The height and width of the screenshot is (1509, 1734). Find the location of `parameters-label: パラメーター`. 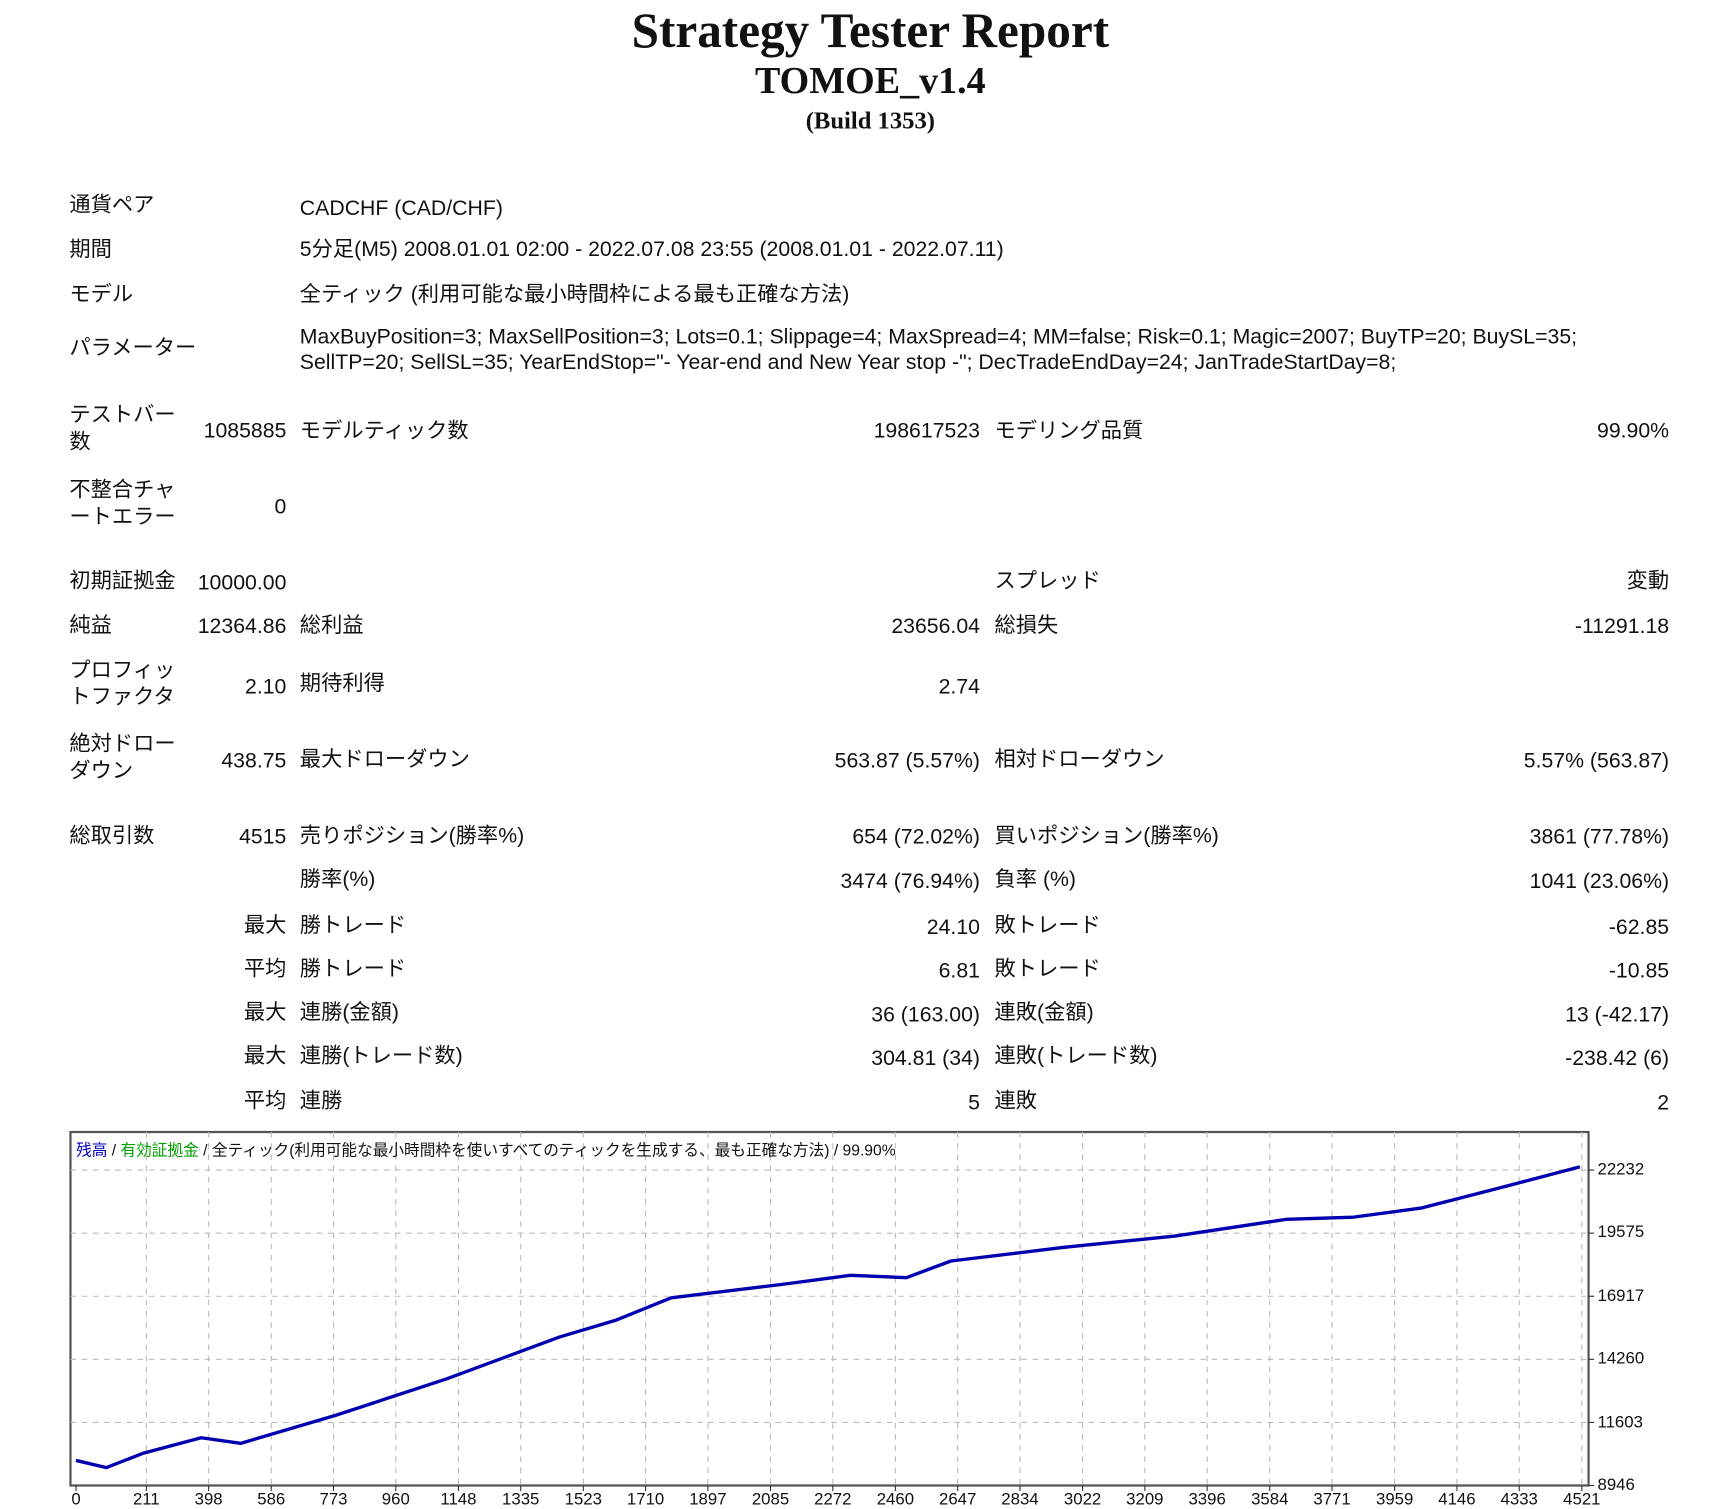

parameters-label: パラメーター is located at coordinates (133, 348).